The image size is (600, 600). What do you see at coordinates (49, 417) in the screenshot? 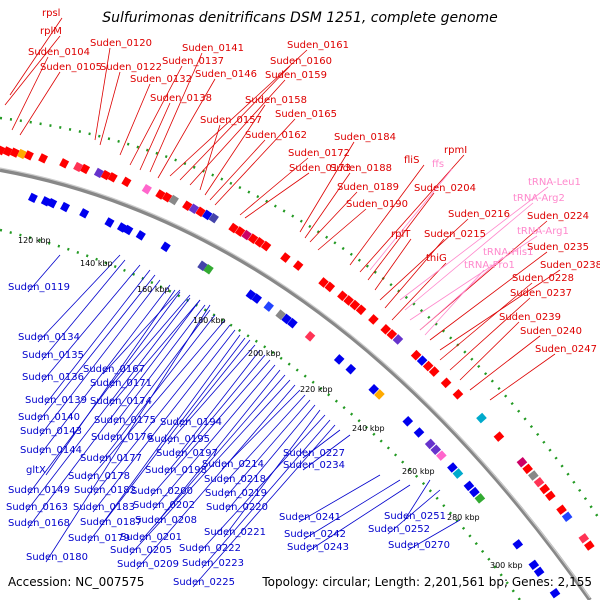
I see `gene-label-Suden_0140: Suden_0140` at bounding box center [49, 417].